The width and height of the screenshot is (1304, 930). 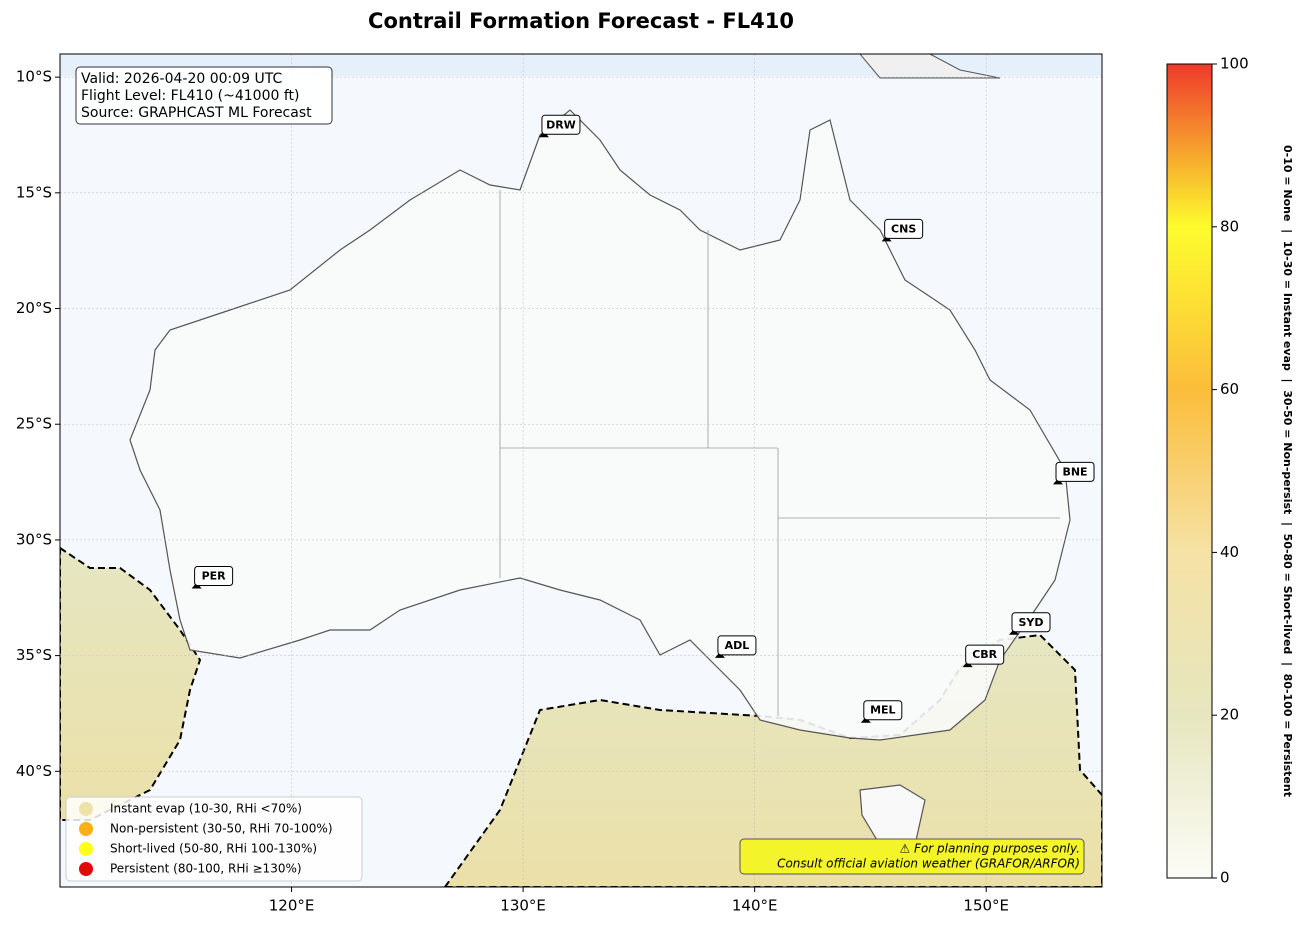 I want to click on y-tick-label: 25°S, so click(x=34, y=424).